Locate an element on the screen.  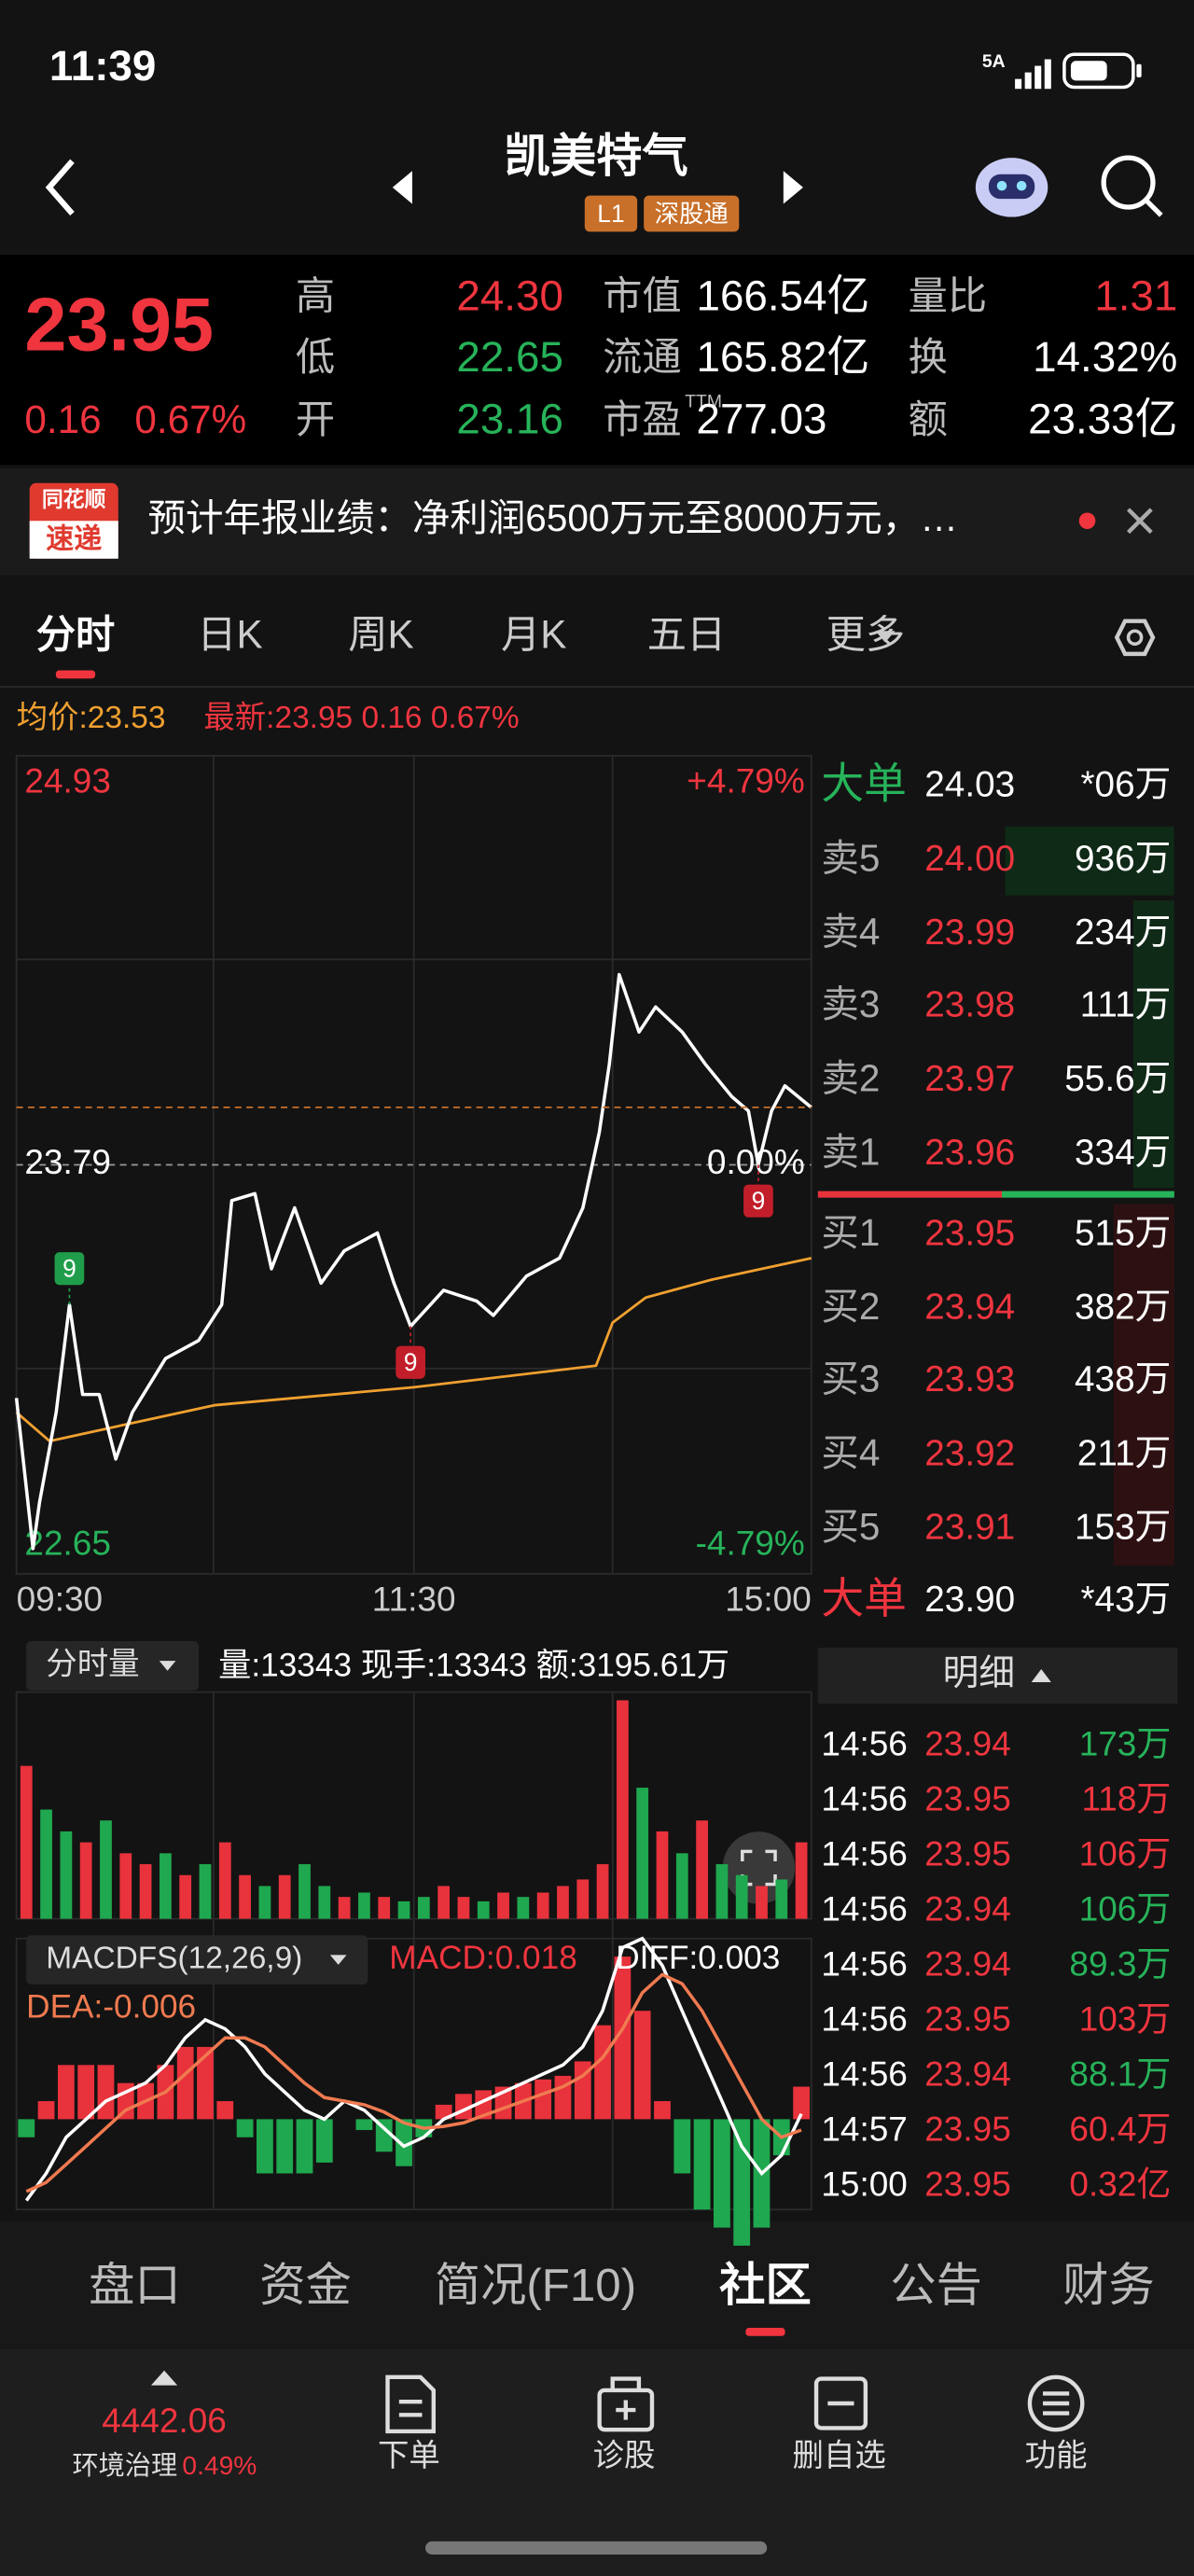
tab: 月K is located at coordinates (533, 634).